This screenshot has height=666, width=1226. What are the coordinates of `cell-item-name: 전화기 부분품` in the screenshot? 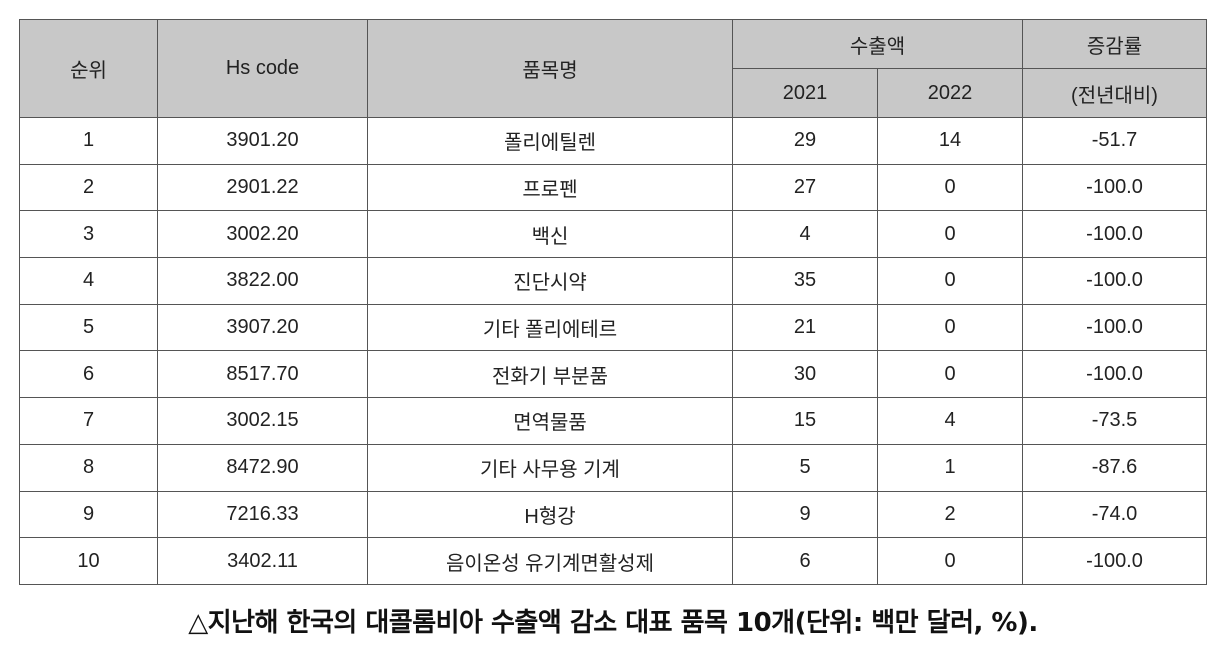 It's located at (550, 374).